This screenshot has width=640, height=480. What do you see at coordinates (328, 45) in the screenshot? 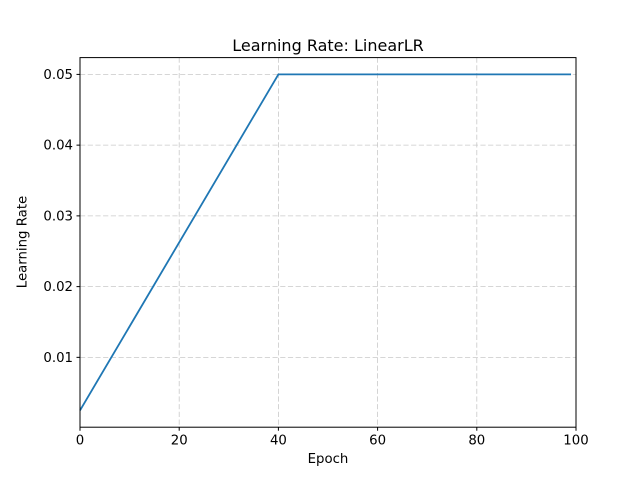
I see `chart-title: Learning Rate: LinearLR` at bounding box center [328, 45].